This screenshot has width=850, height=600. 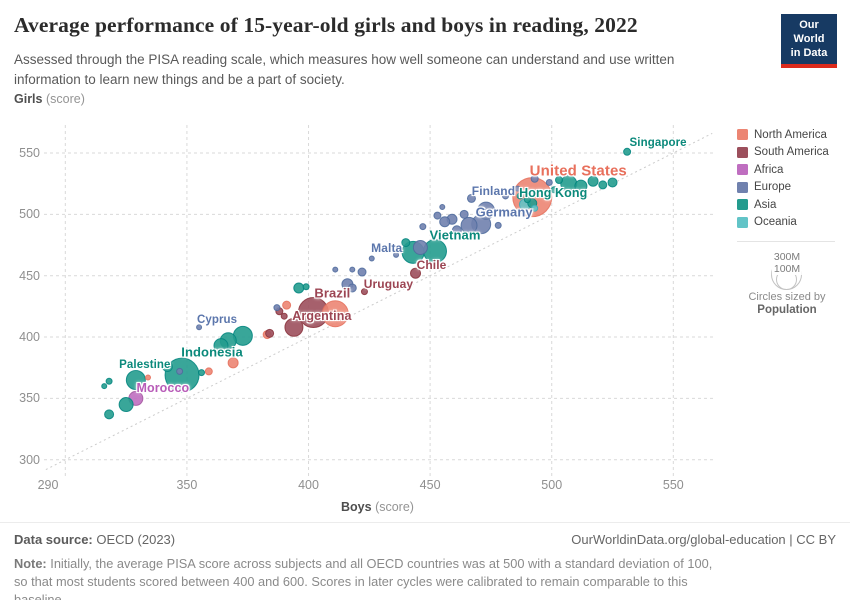 What do you see at coordinates (308, 485) in the screenshot?
I see `x-tick-label: 400` at bounding box center [308, 485].